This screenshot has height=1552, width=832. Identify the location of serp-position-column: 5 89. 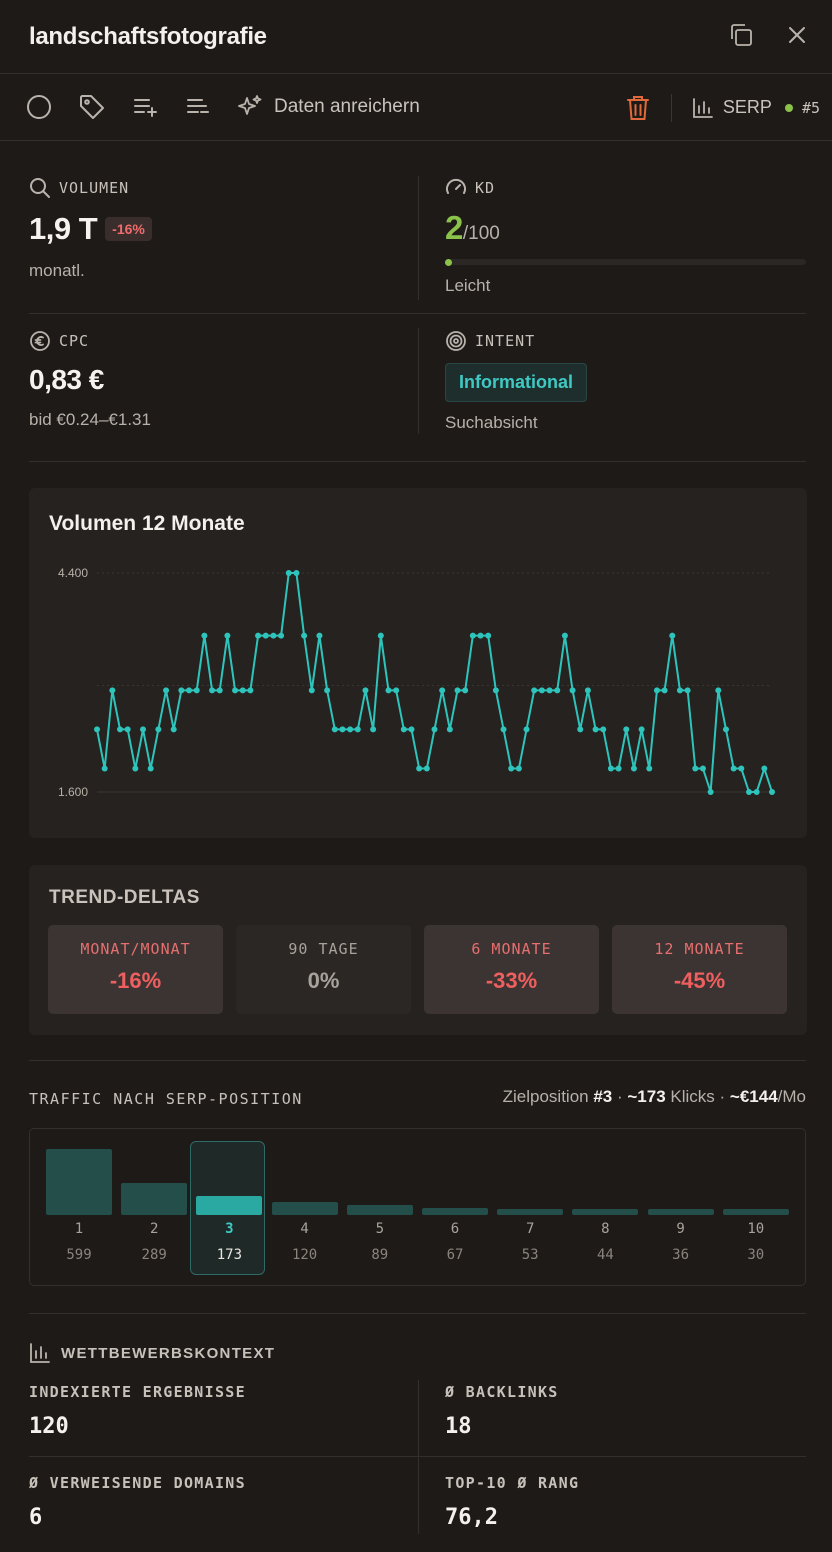
(384, 1208).